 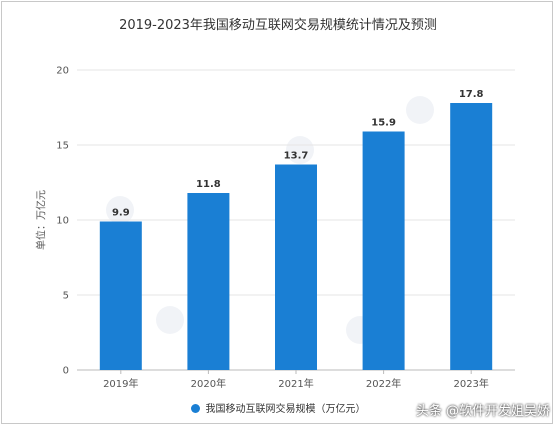 What do you see at coordinates (295, 383) in the screenshot?
I see `x-tick-label-2: 2021年` at bounding box center [295, 383].